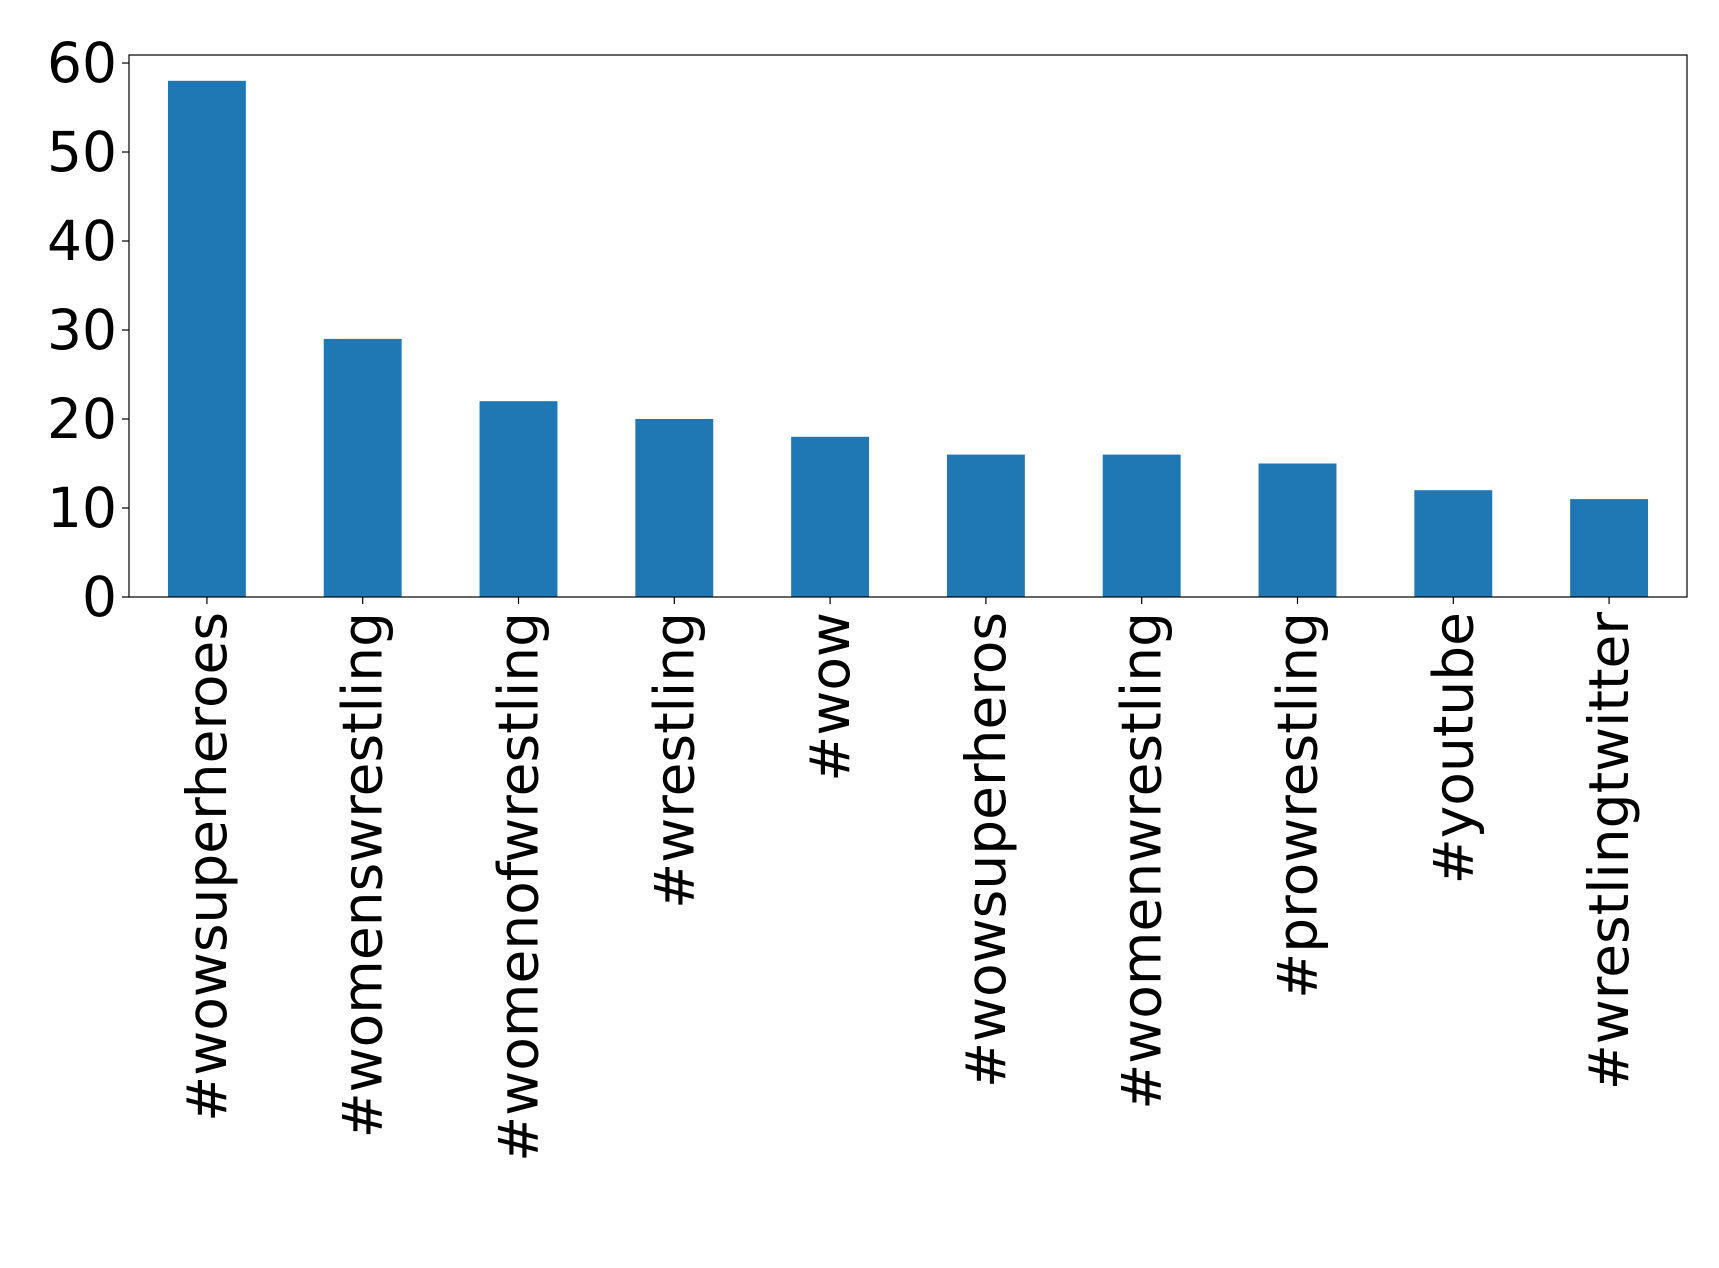 The height and width of the screenshot is (1268, 1719). What do you see at coordinates (986, 850) in the screenshot?
I see `x-tick-label: #wowsuperheros` at bounding box center [986, 850].